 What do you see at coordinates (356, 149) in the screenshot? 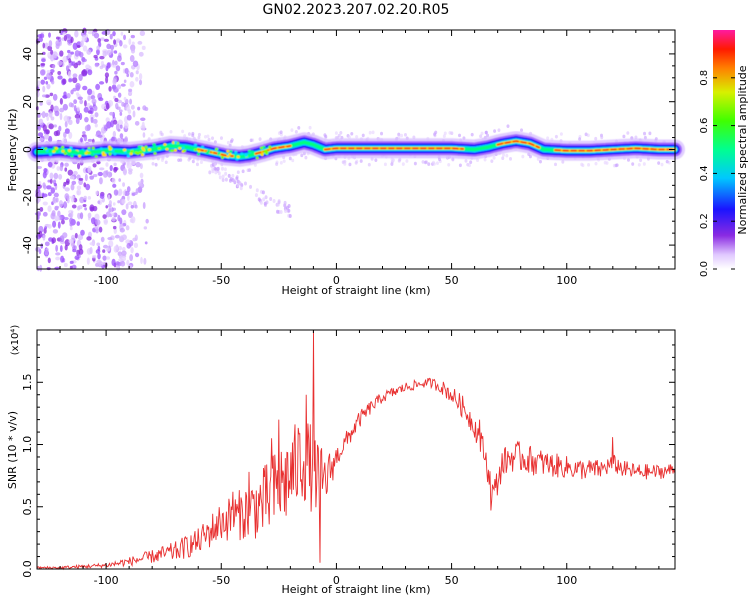
I see `spectrogram-ridge` at bounding box center [356, 149].